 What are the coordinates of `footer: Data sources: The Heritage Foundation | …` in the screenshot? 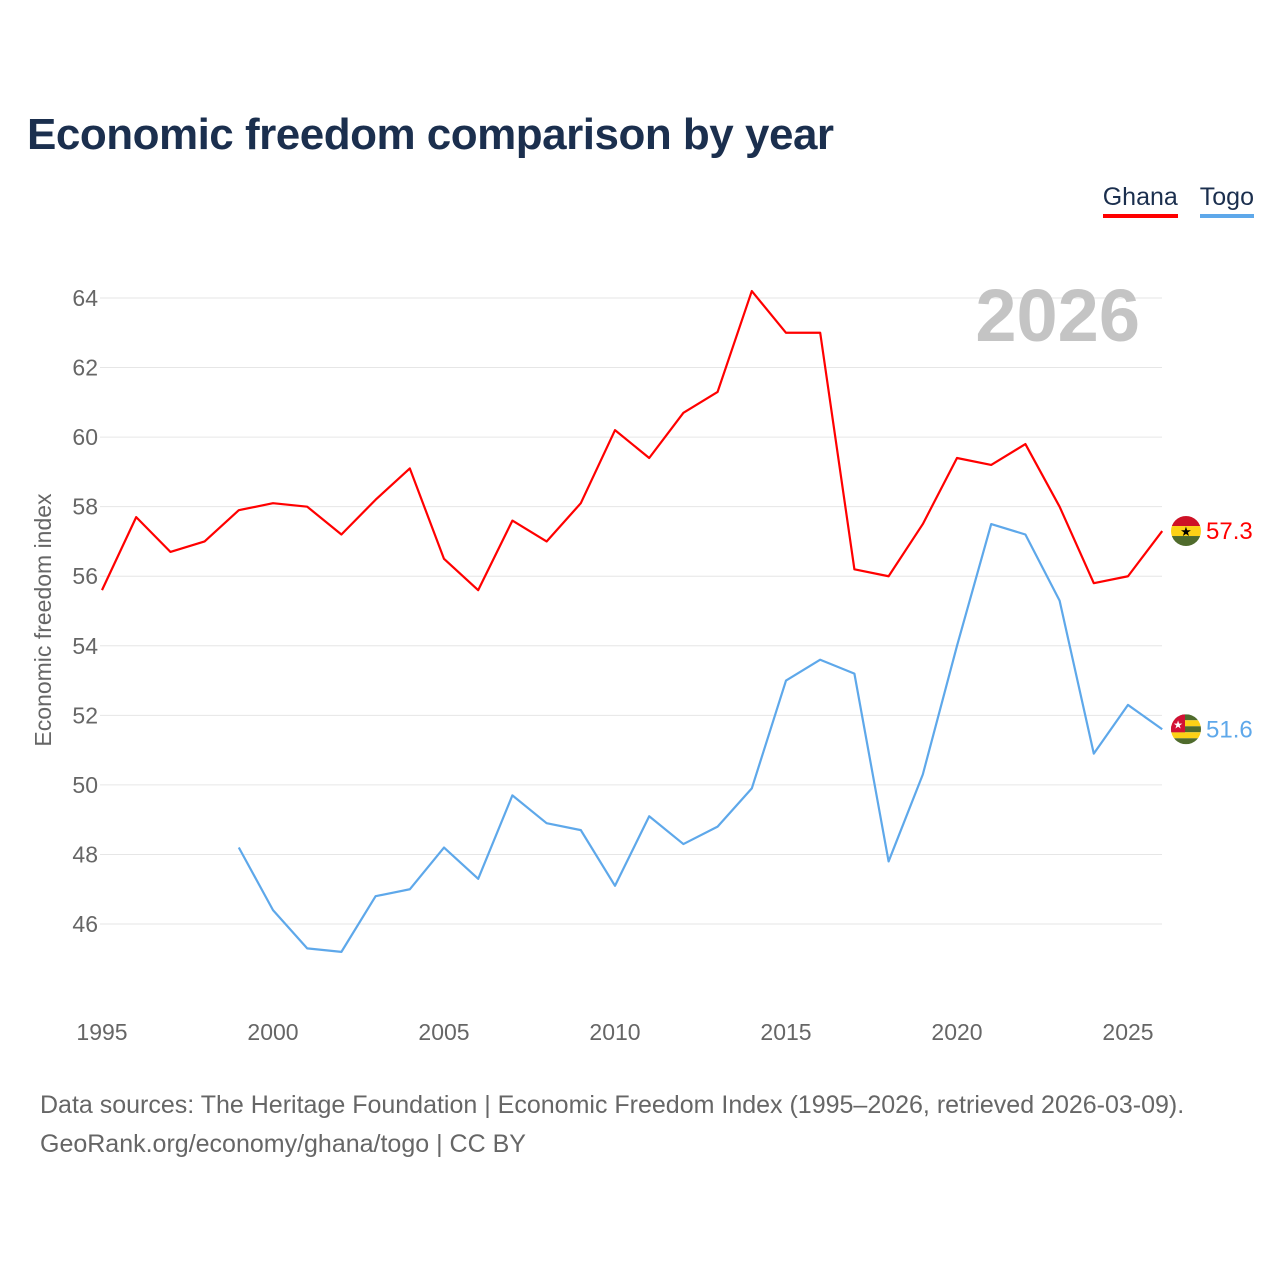 It's located at (612, 1125).